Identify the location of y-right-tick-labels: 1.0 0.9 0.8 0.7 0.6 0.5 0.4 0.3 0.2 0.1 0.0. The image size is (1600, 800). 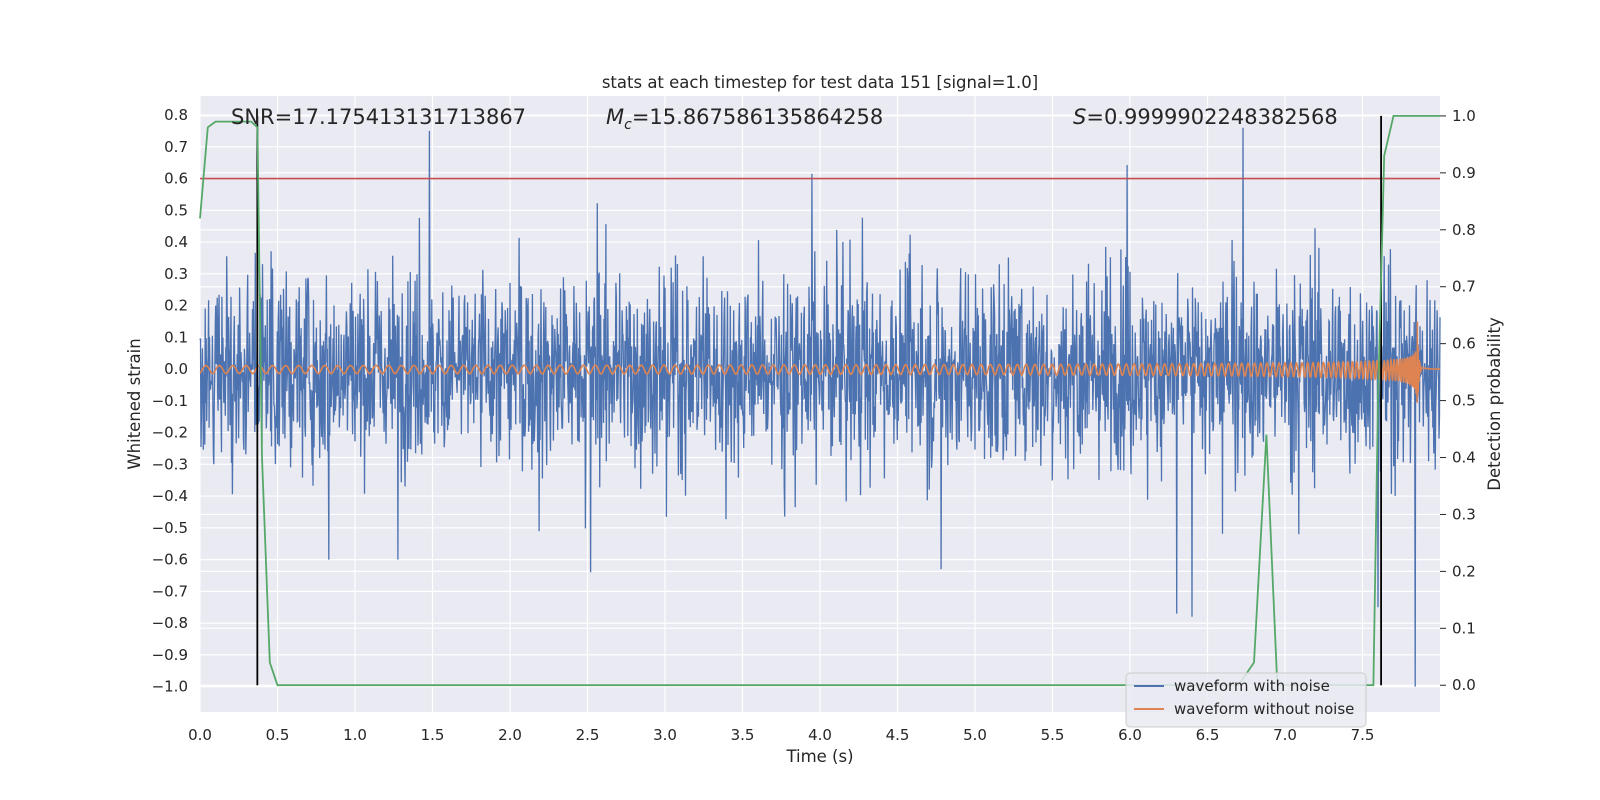
(1458, 400).